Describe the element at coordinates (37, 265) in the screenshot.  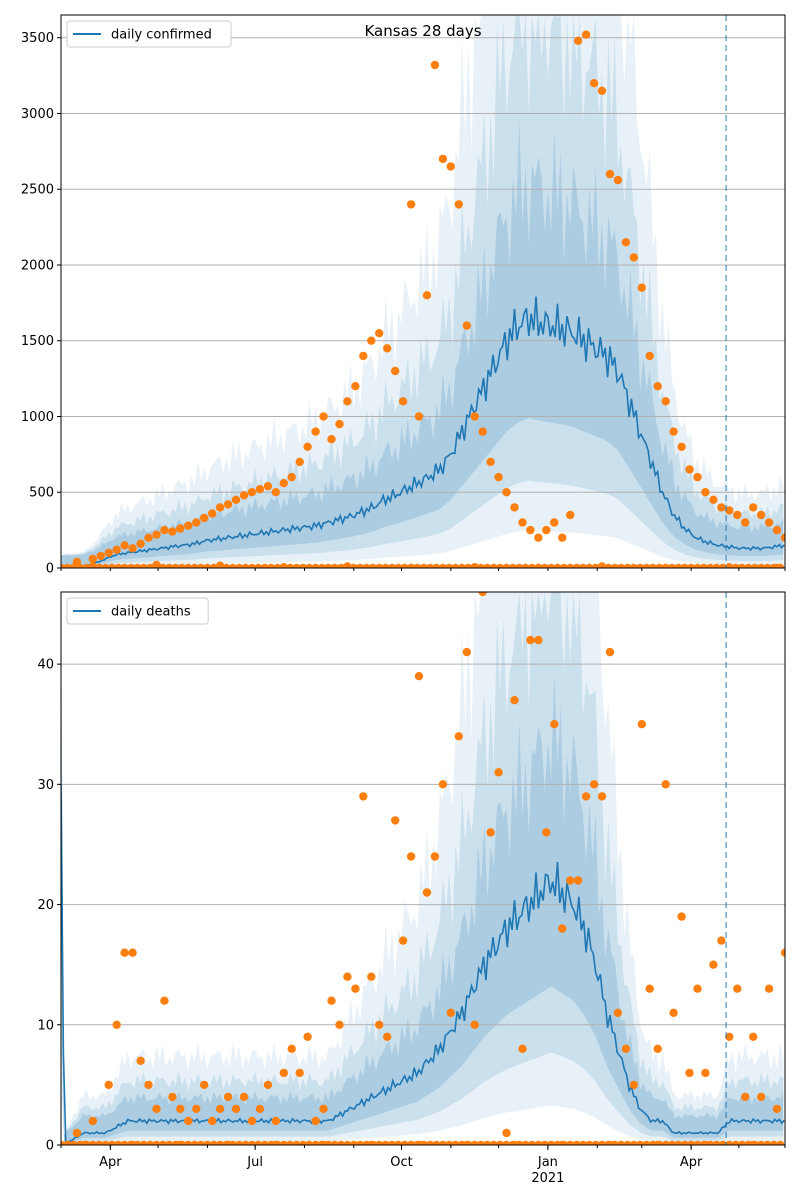
I see `y-tick-label: 2000` at that location.